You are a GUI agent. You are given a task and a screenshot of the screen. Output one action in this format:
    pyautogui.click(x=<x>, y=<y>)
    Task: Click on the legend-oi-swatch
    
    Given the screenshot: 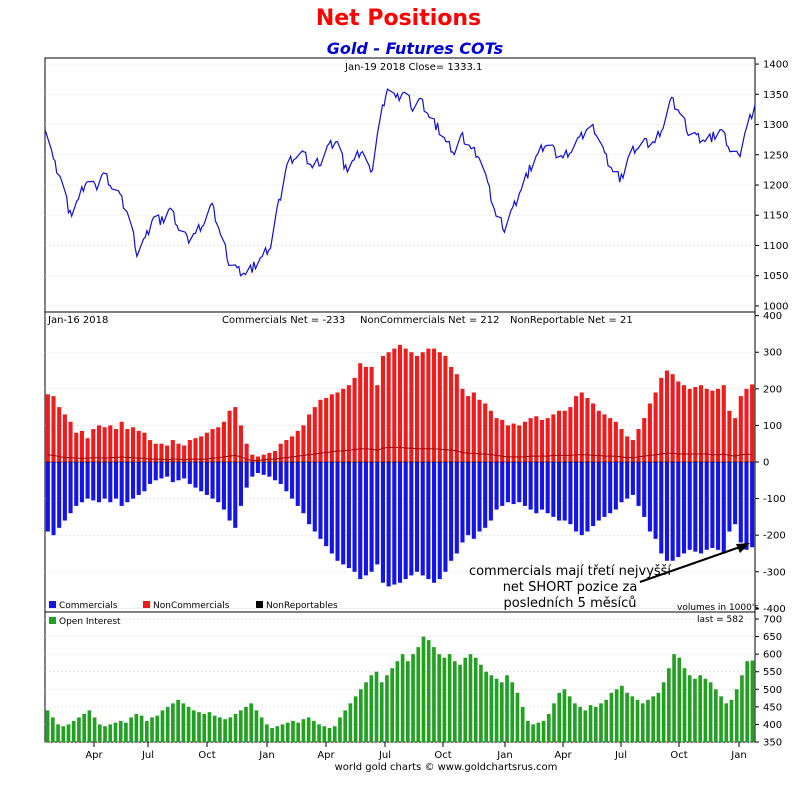 What is the action you would take?
    pyautogui.click(x=52, y=620)
    